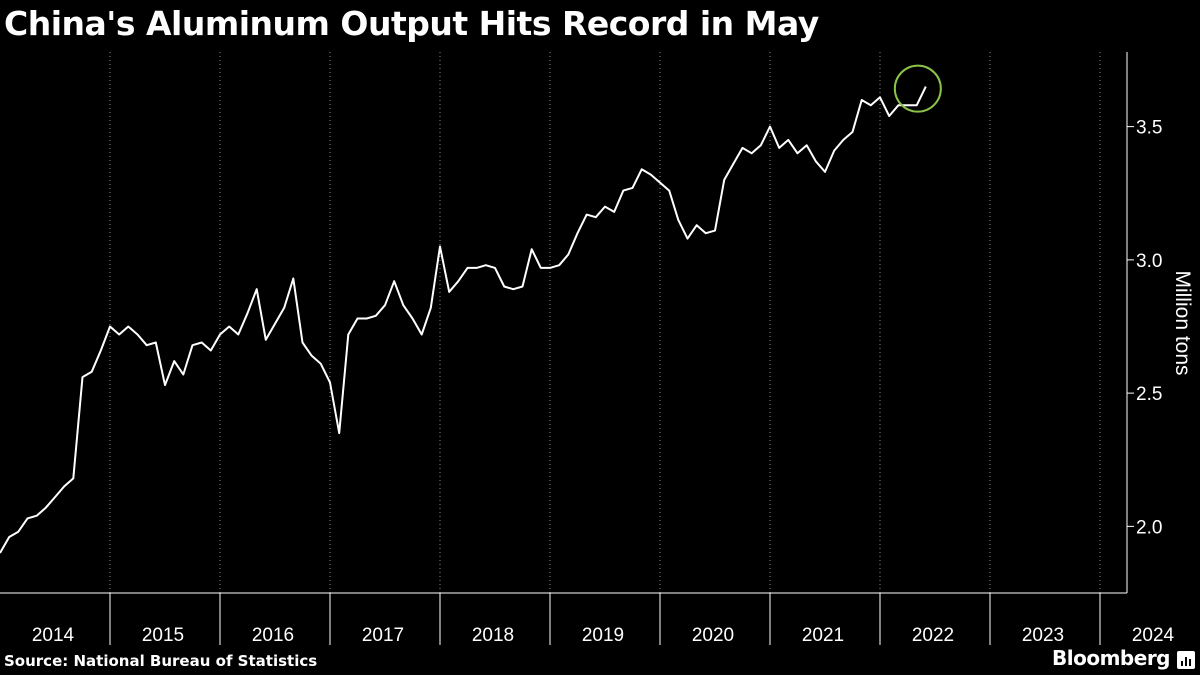 The width and height of the screenshot is (1200, 675). Describe the element at coordinates (1149, 128) in the screenshot. I see `y-tick-label-3.5: 3.5` at that location.